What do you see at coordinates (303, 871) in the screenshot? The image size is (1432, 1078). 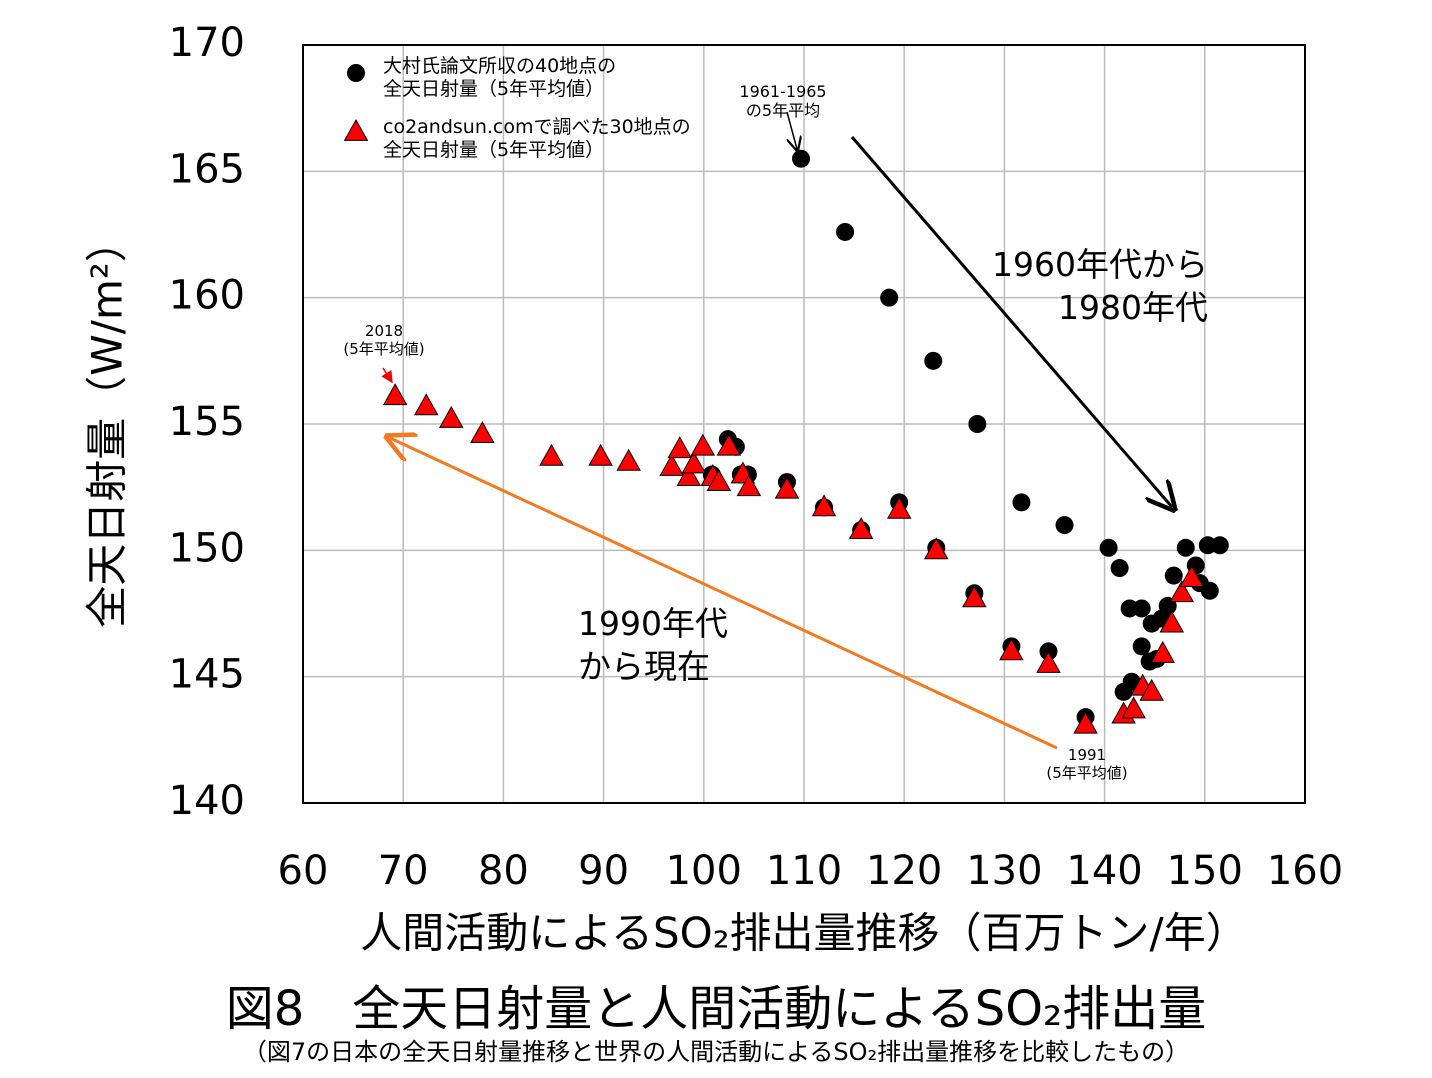 I see `x-tick-label: 60` at bounding box center [303, 871].